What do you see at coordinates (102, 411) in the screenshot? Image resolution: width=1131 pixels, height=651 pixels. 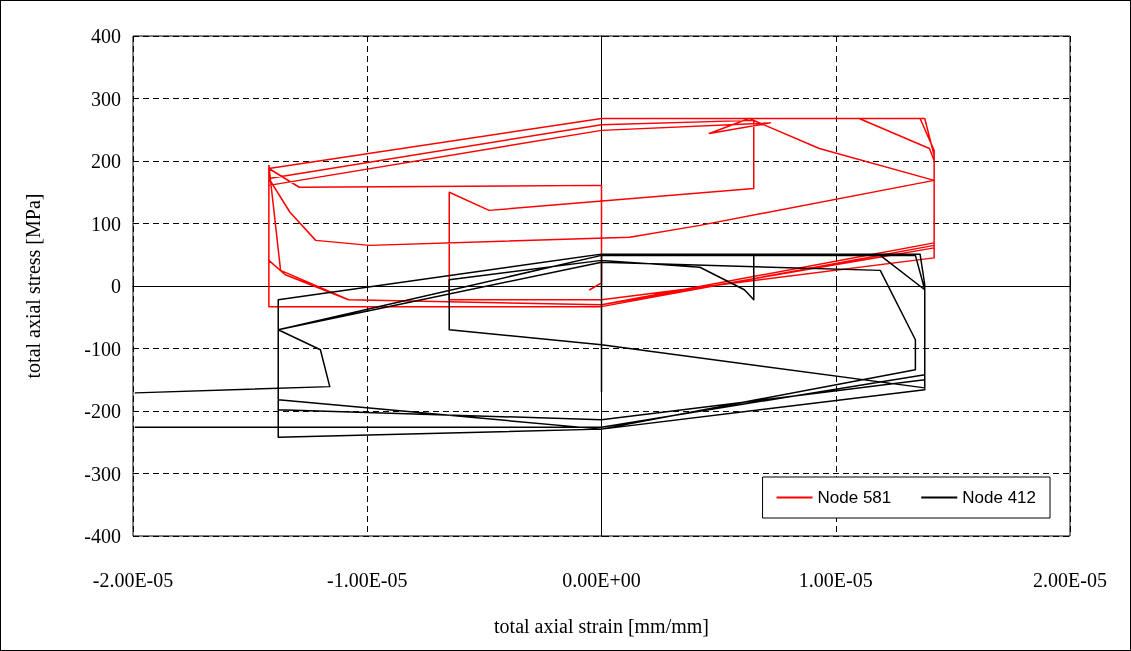 I see `y-tick-label: -200` at bounding box center [102, 411].